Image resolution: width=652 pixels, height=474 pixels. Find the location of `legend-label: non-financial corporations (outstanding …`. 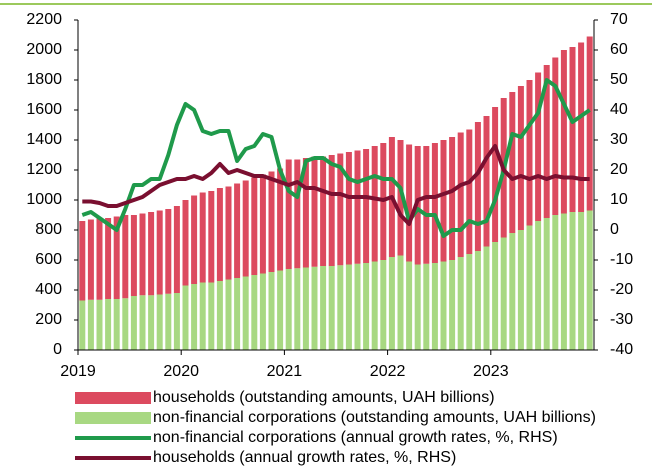

legend-label: non-financial corporations (outstanding … is located at coordinates (374, 417).